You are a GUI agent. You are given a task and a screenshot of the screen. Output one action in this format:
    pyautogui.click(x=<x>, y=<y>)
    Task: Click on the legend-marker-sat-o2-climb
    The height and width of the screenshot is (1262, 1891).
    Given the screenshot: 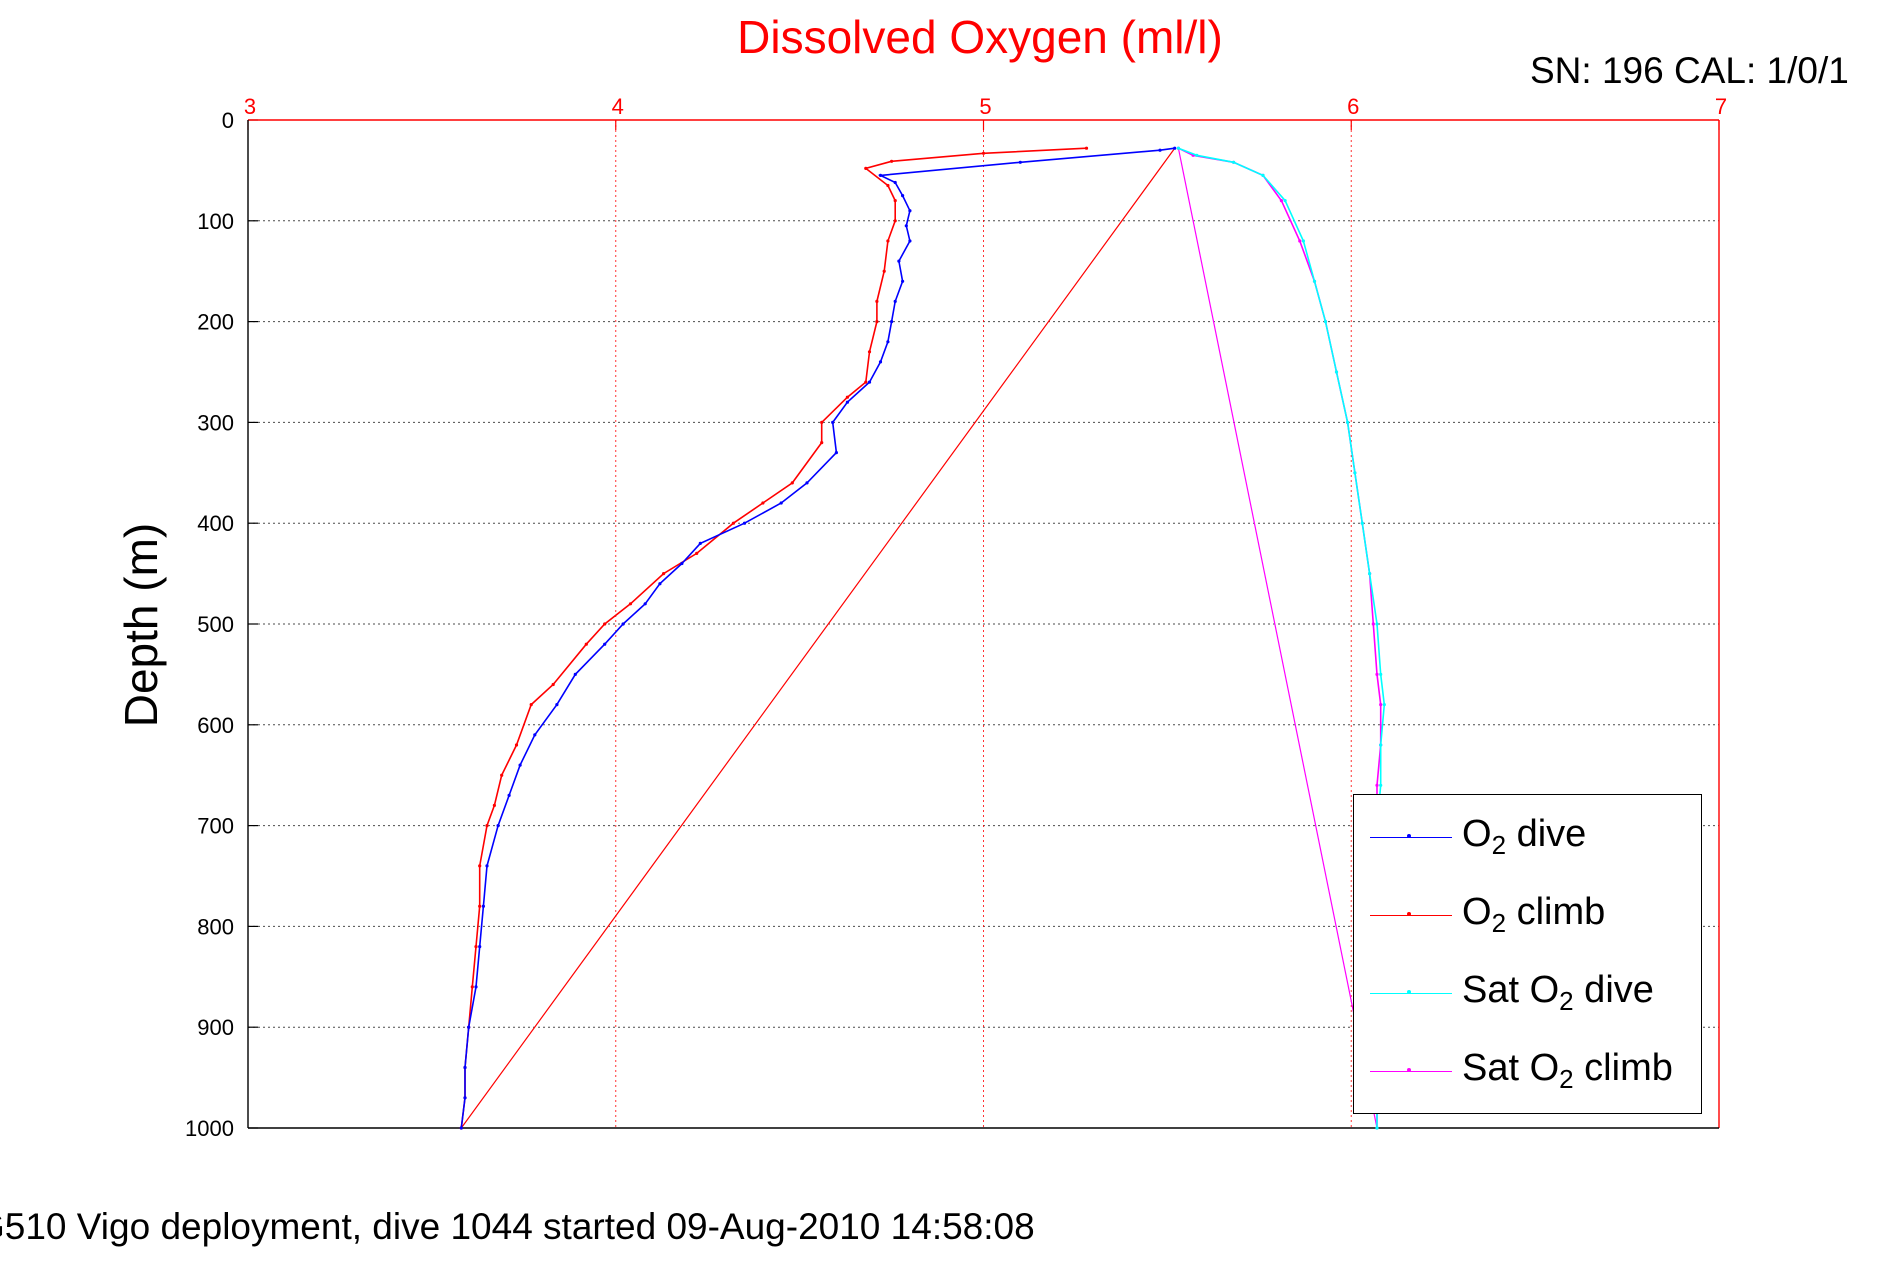 What is the action you would take?
    pyautogui.click(x=1409, y=1070)
    